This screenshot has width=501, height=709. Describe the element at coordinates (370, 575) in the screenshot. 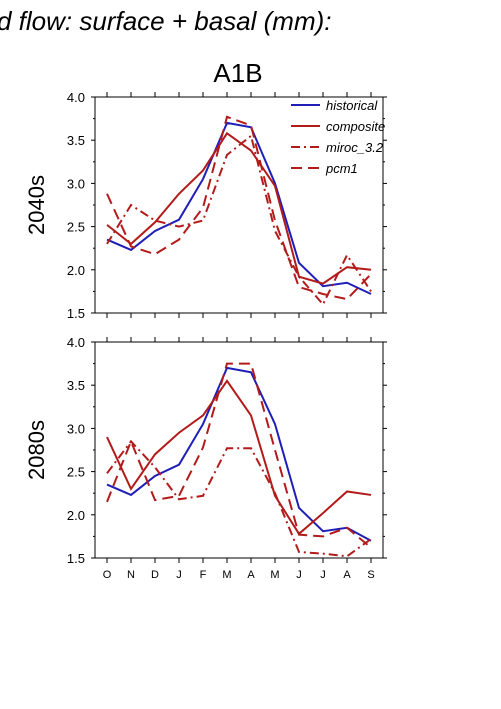

I see `x-tick-label: S` at that location.